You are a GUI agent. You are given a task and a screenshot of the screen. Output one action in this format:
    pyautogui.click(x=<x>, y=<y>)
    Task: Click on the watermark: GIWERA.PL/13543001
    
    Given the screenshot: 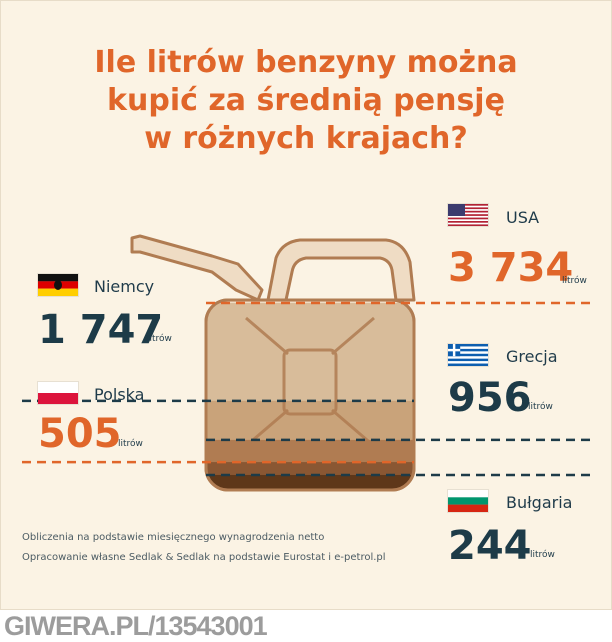 What is the action you would take?
    pyautogui.click(x=136, y=626)
    